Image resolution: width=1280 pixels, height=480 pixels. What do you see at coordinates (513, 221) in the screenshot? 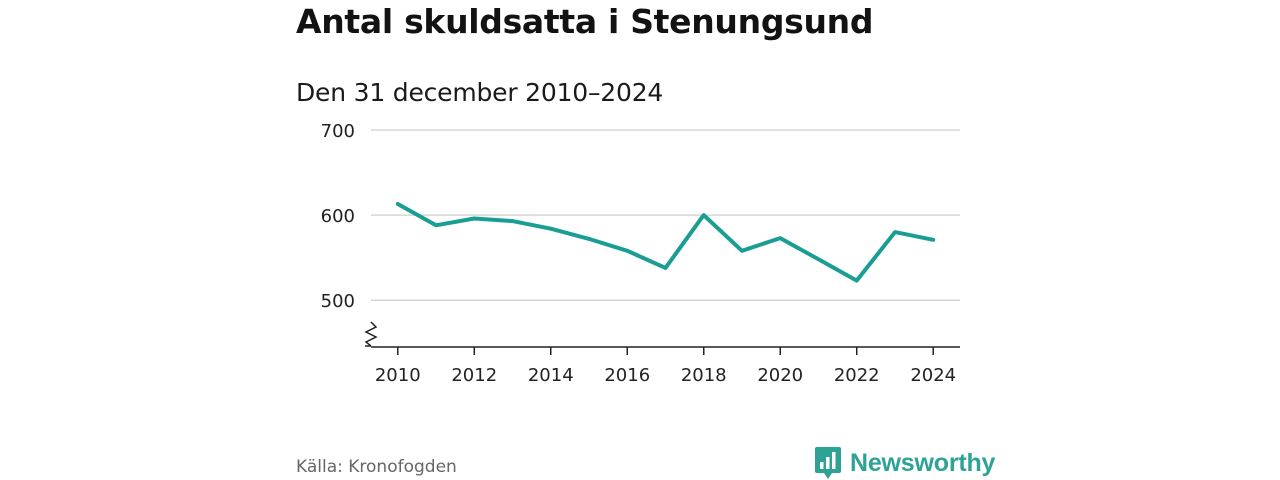
I see `data-point-2013` at bounding box center [513, 221].